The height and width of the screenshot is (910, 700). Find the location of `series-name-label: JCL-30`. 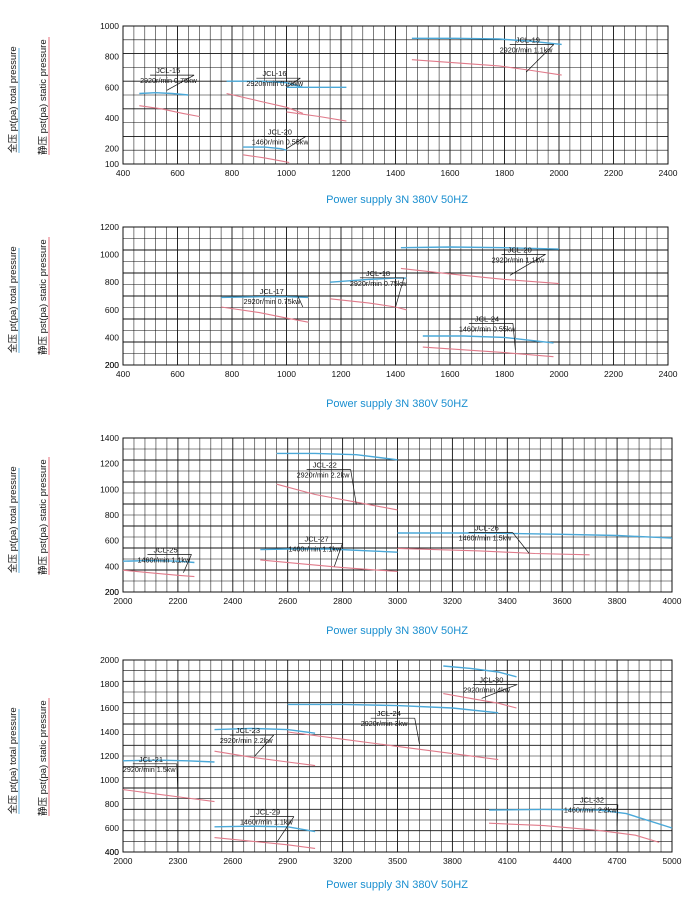

series-name-label: JCL-30 is located at coordinates (491, 680).